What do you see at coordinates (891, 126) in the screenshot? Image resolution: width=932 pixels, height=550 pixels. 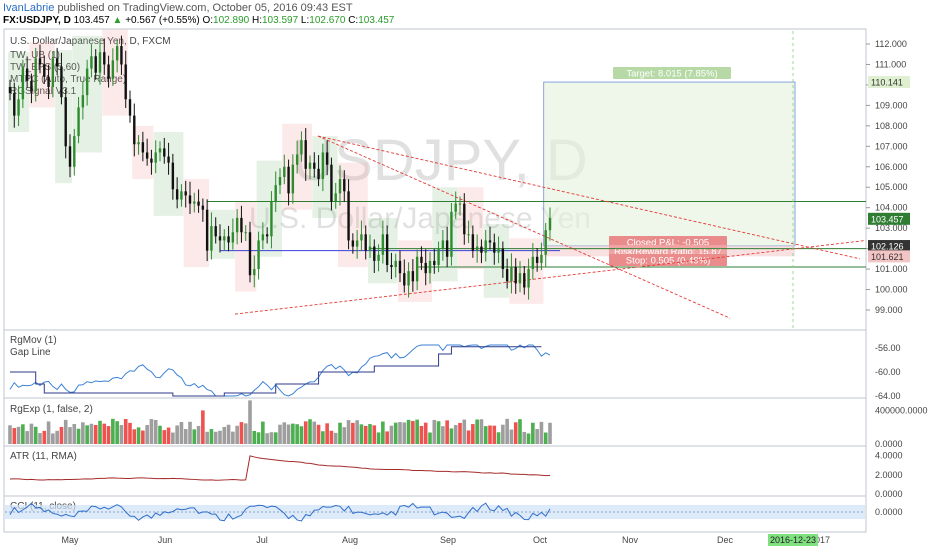 I see `price-tick-label: 108.000` at bounding box center [891, 126].